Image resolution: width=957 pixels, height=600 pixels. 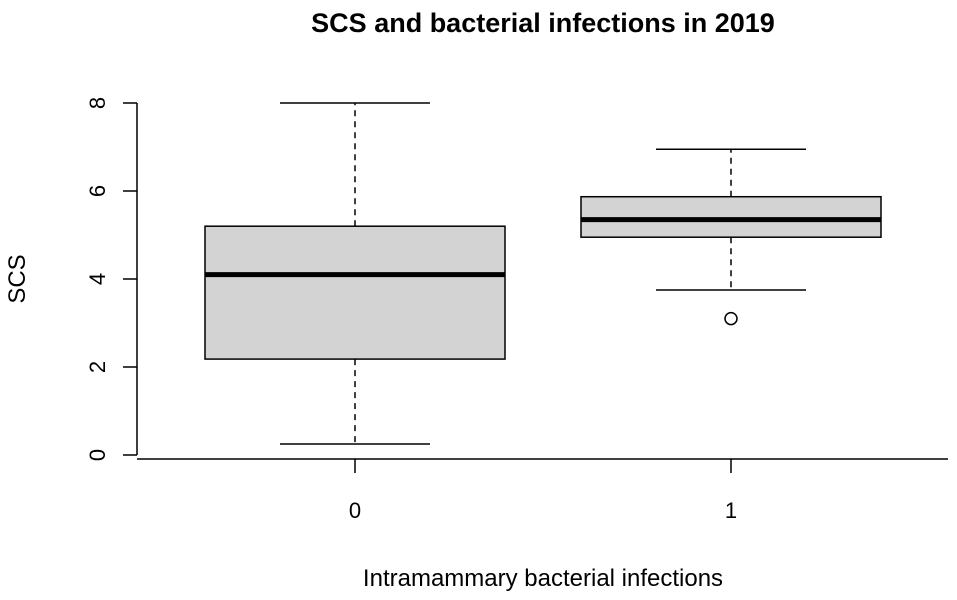 What do you see at coordinates (97, 191) in the screenshot?
I see `y-tick-label: 6` at bounding box center [97, 191].